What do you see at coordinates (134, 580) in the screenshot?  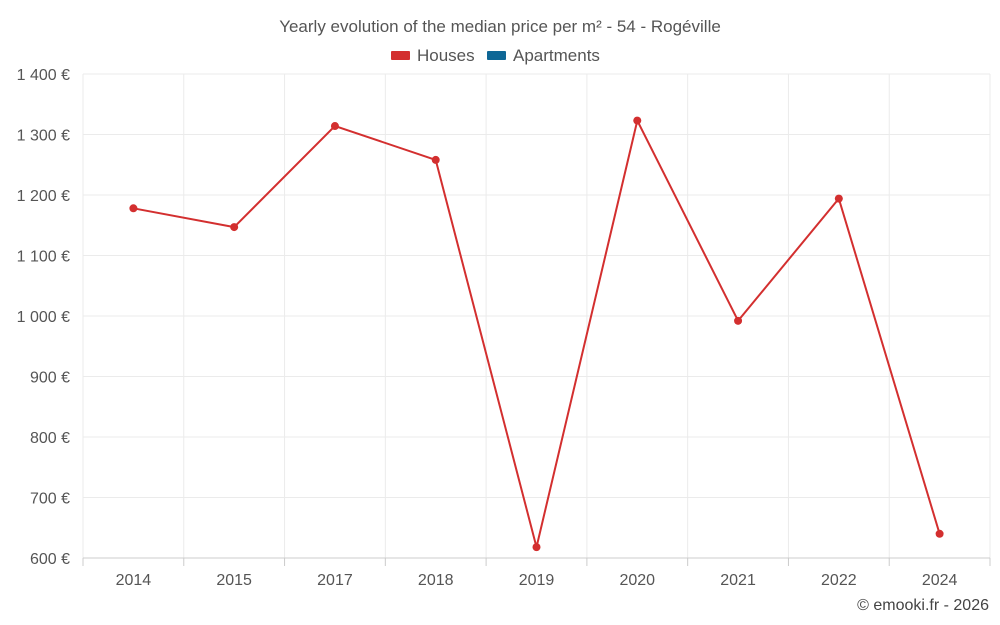 I see `x-tick-label: 2014` at bounding box center [134, 580].